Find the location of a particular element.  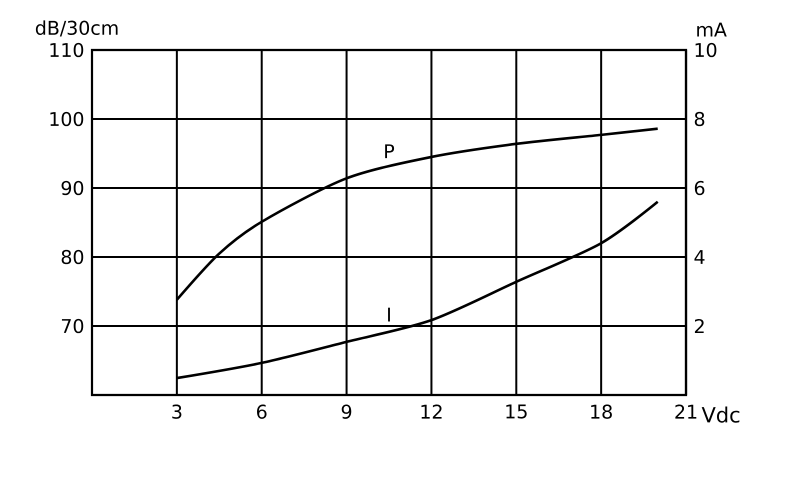

y2-tick-label: 8 is located at coordinates (699, 119).